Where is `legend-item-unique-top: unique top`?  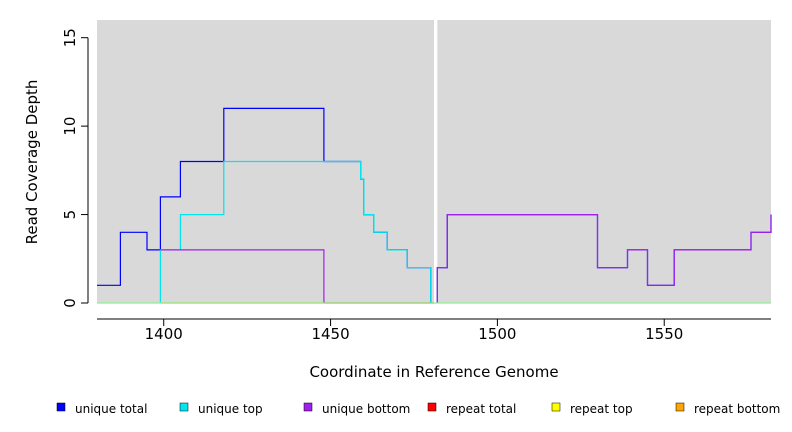 legend-item-unique-top: unique top is located at coordinates (221, 409).